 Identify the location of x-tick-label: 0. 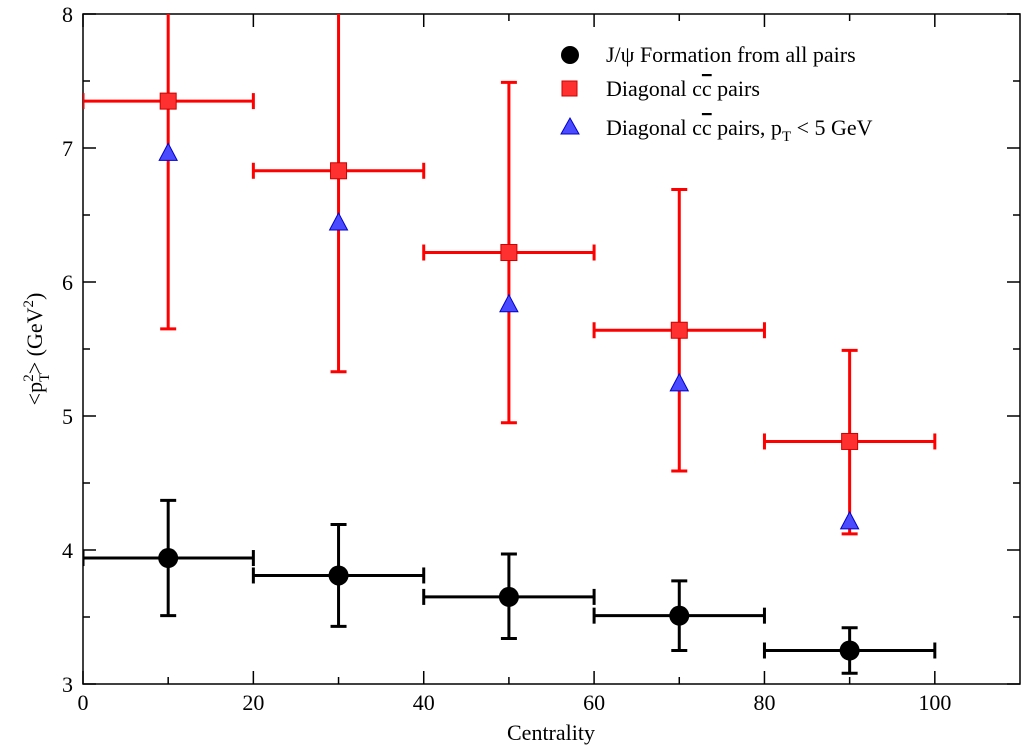
(83, 702).